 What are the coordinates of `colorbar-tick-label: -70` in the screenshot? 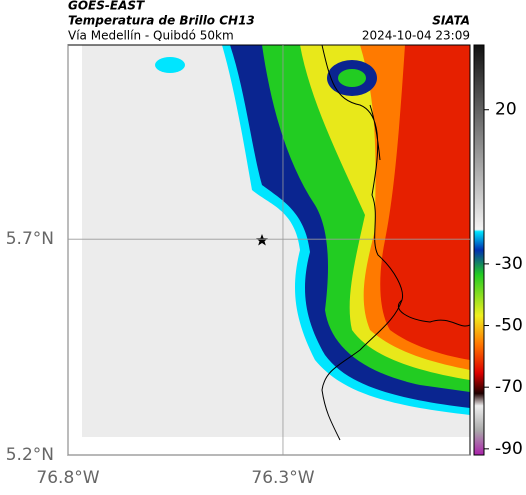 It's located at (509, 387).